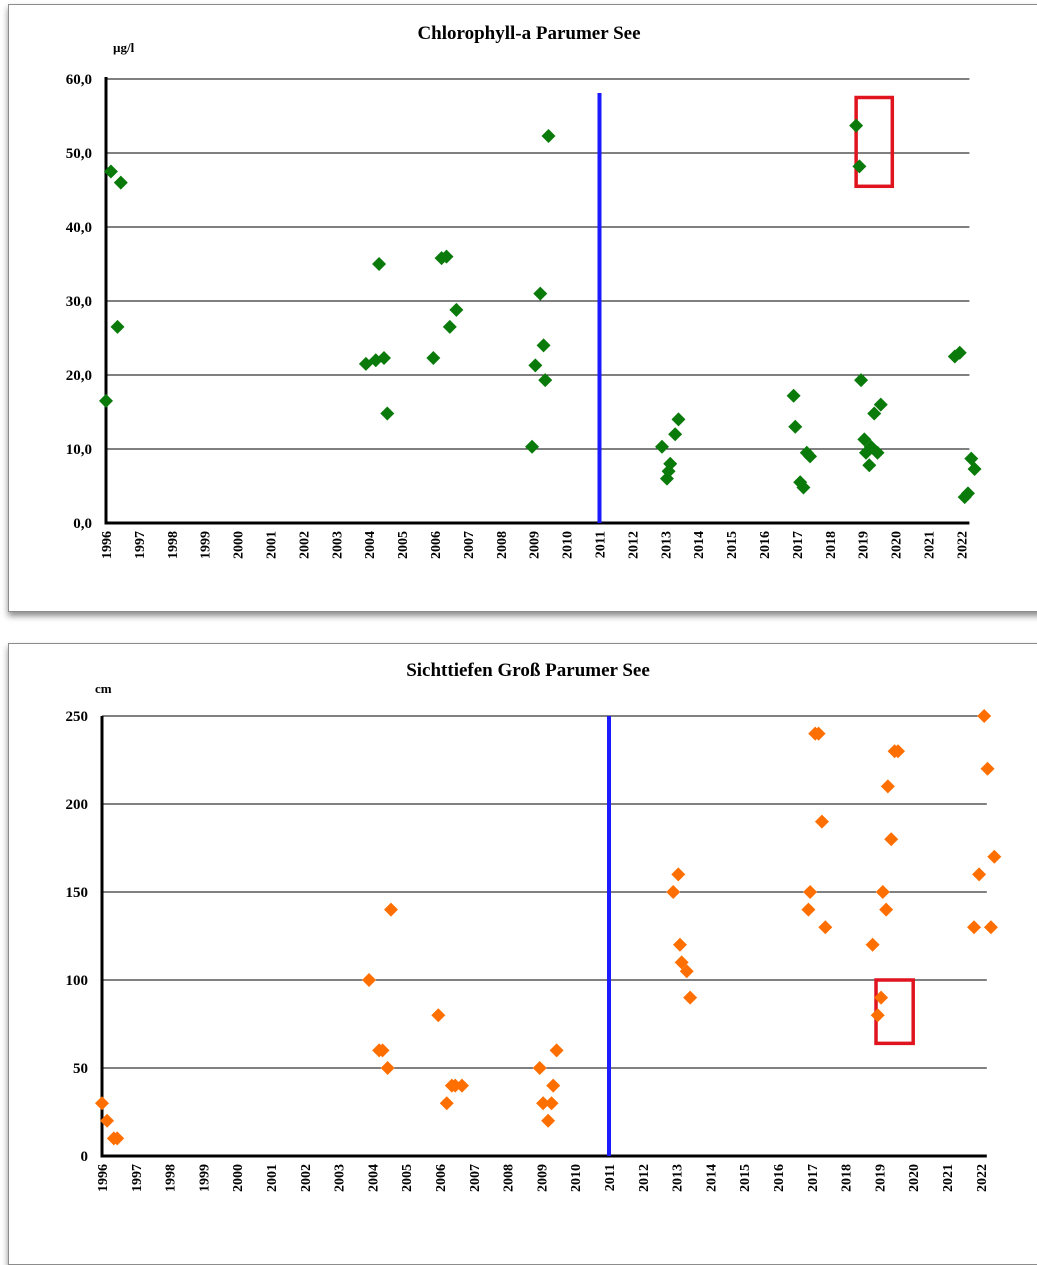 This screenshot has width=1037, height=1265. Describe the element at coordinates (140, 545) in the screenshot. I see `x-tick-label: 1997` at that location.